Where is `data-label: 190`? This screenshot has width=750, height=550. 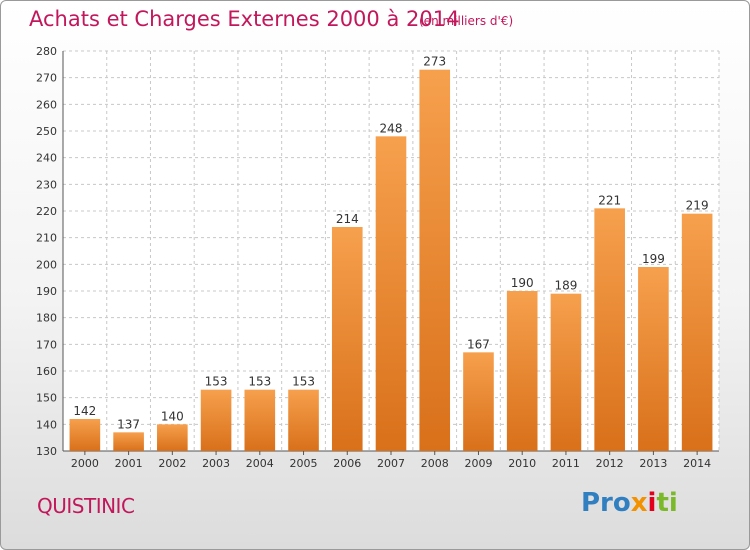
data-label: 190 is located at coordinates (522, 283).